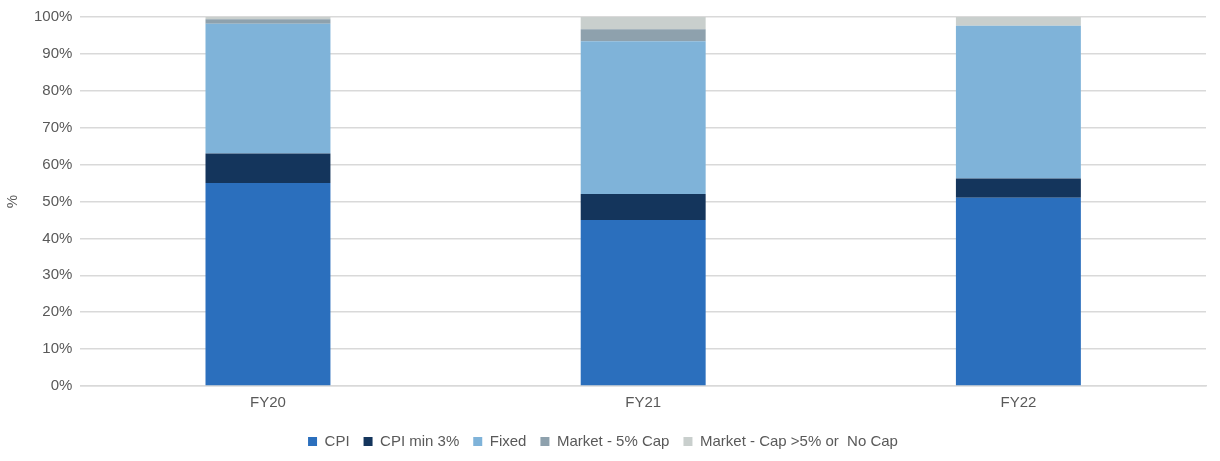 The image size is (1220, 461). Describe the element at coordinates (268, 402) in the screenshot. I see `x-tick-label: FY20` at that location.